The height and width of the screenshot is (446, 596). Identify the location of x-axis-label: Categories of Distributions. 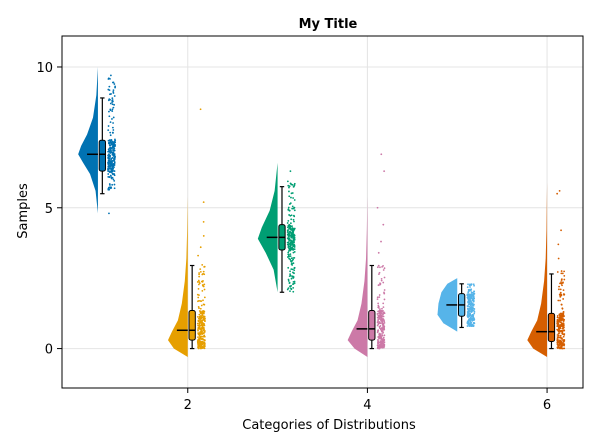
(329, 425).